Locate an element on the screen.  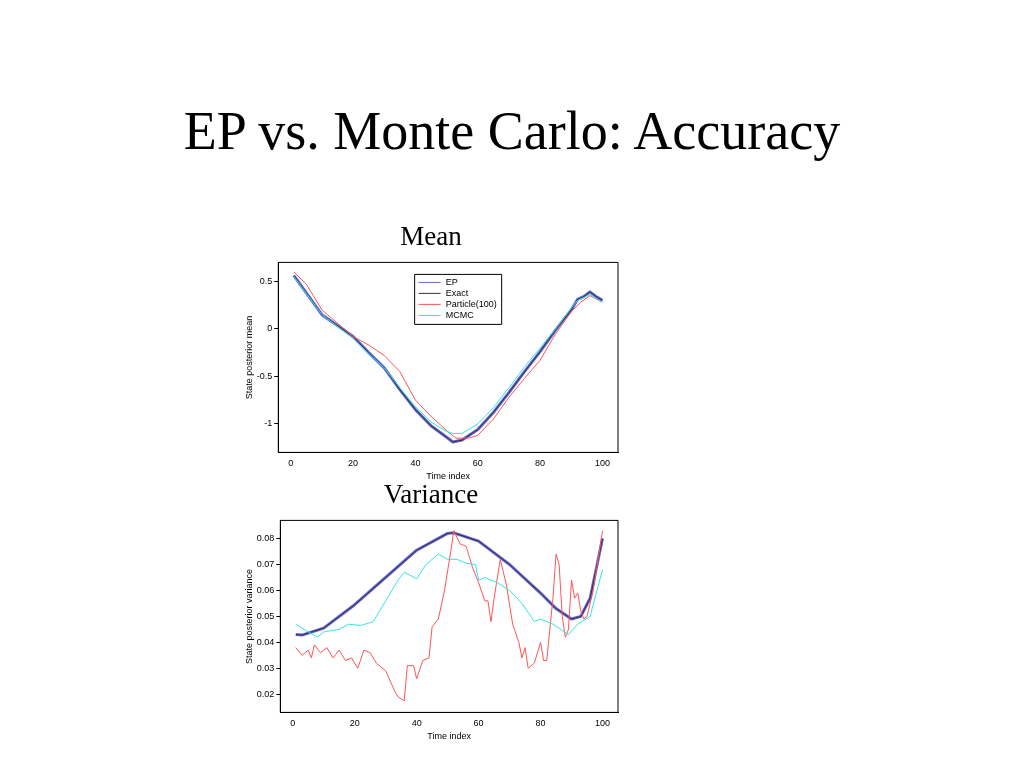
y-tick-label: 0.08 is located at coordinates (265, 538).